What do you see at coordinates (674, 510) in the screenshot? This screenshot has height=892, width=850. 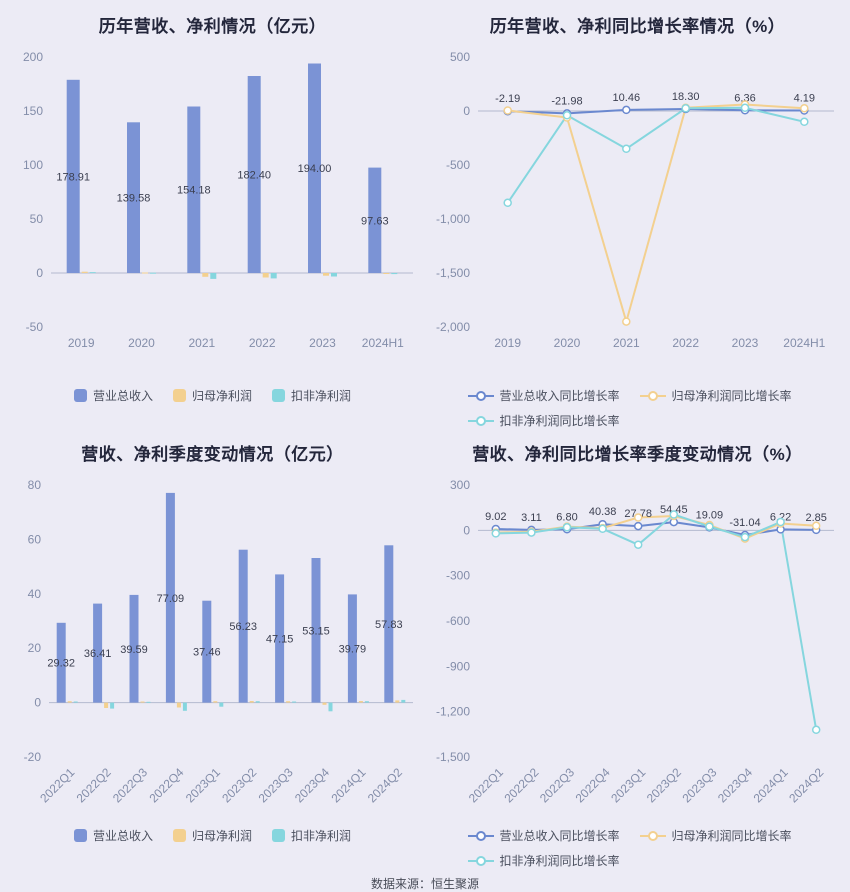 I see `value-label: 54.45` at bounding box center [674, 510].